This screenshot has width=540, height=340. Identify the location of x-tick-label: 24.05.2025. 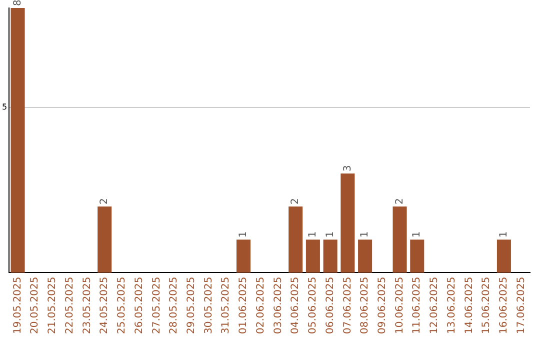
(104, 305).